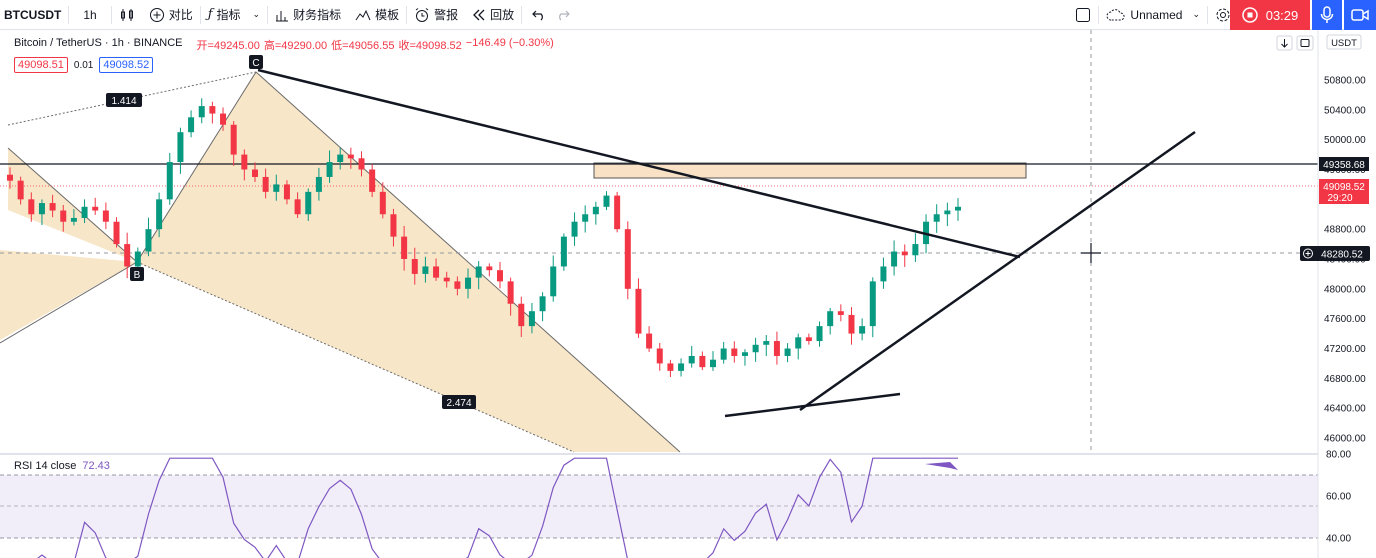  I want to click on spread-value: 0.01, so click(83, 65).